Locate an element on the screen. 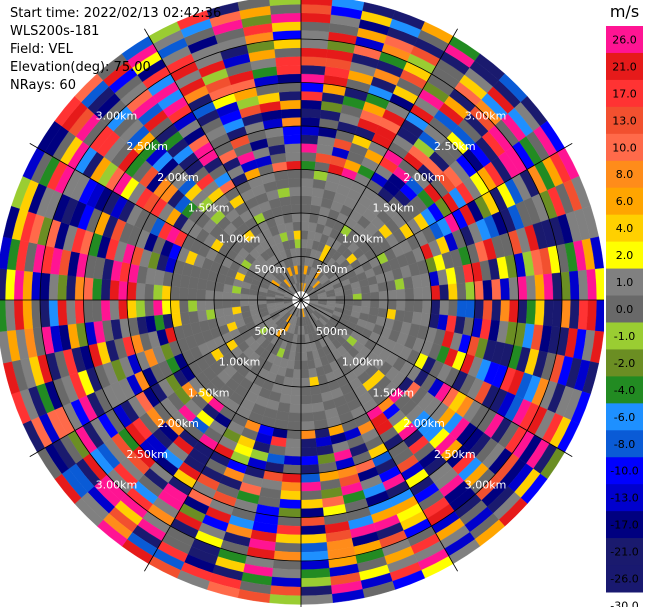 This screenshot has width=647, height=607. colorbar-tick: 10.0 is located at coordinates (624, 147).